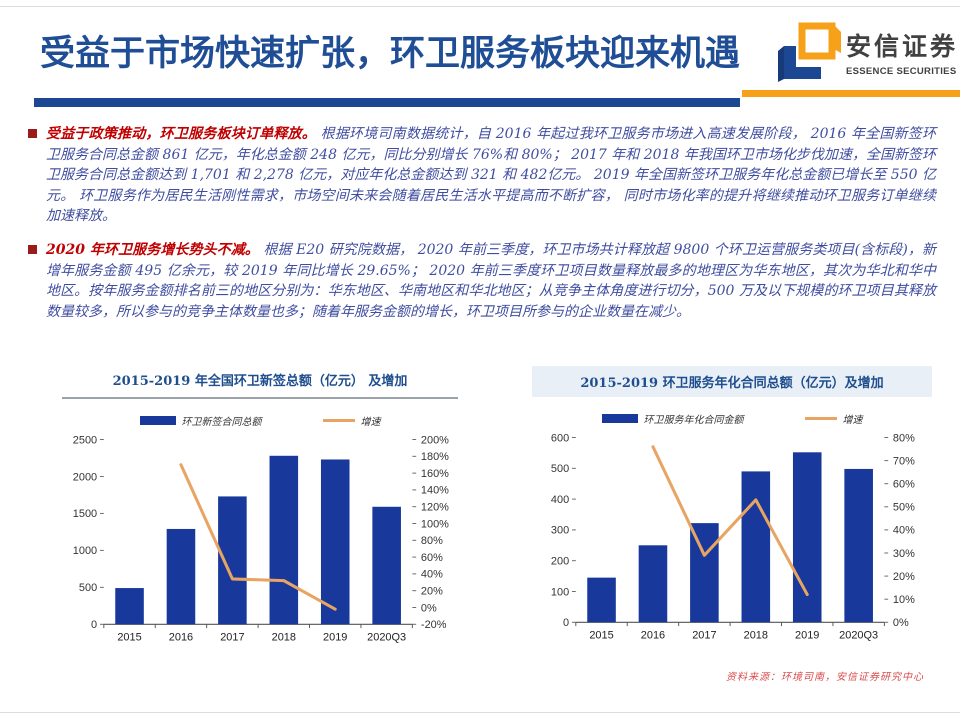 Image resolution: width=960 pixels, height=720 pixels. What do you see at coordinates (435, 508) in the screenshot?
I see `right-axis-tick-label: 120%` at bounding box center [435, 508].